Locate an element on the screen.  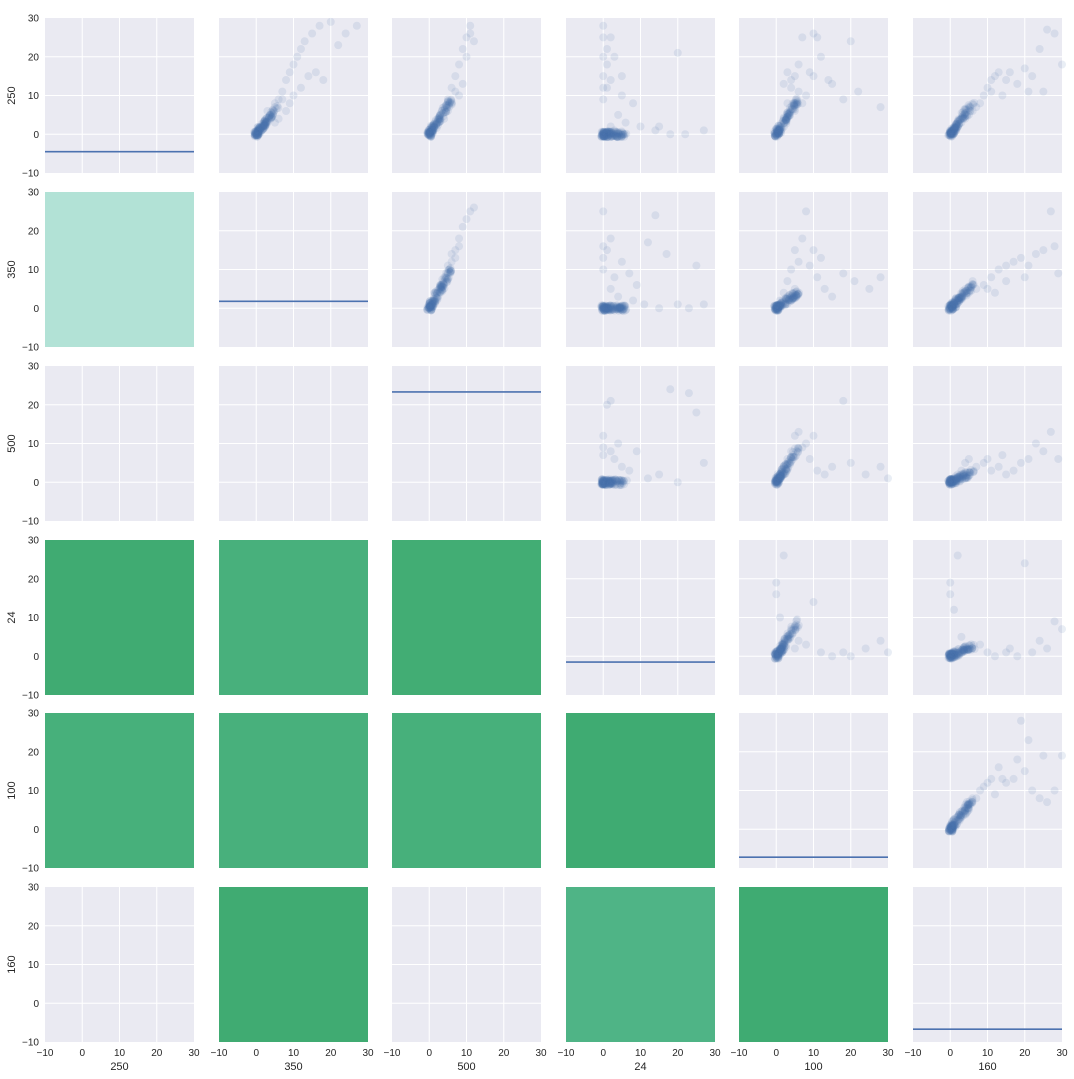
y-tick-label: 10 is located at coordinates (34, 618).